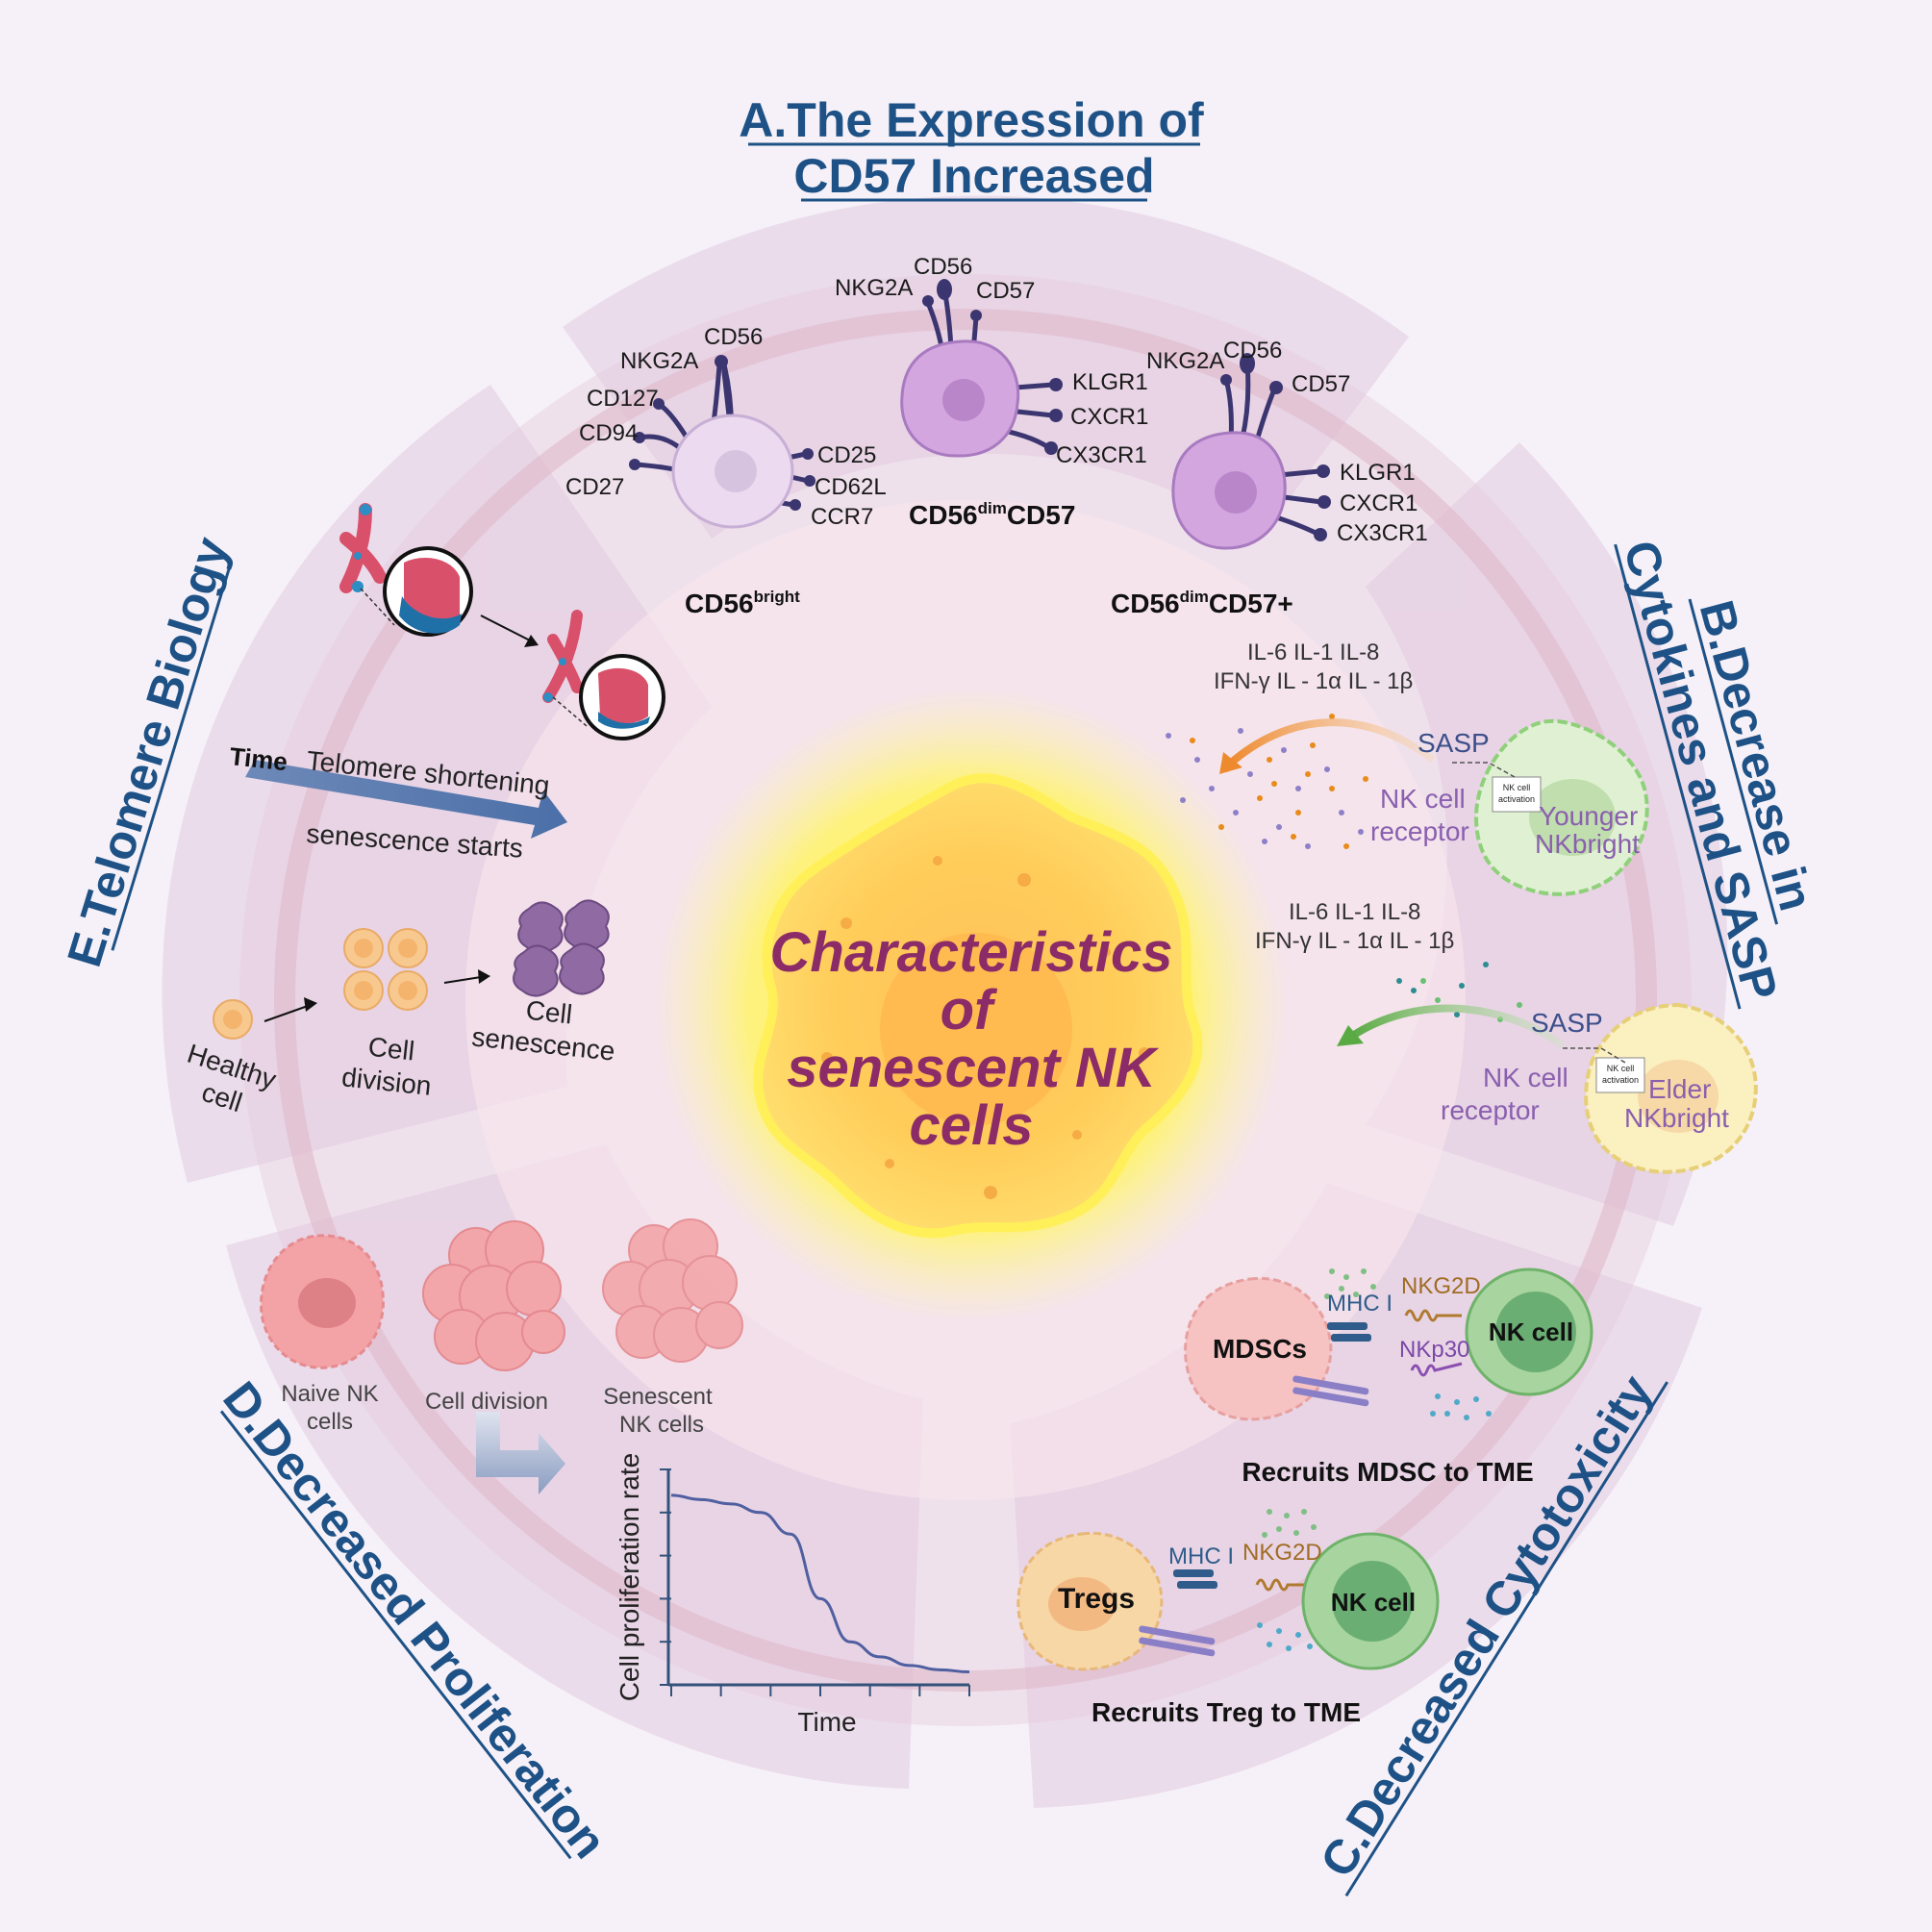 This screenshot has width=1932, height=1932. I want to click on cell1-marker-cd25: CD25, so click(846, 455).